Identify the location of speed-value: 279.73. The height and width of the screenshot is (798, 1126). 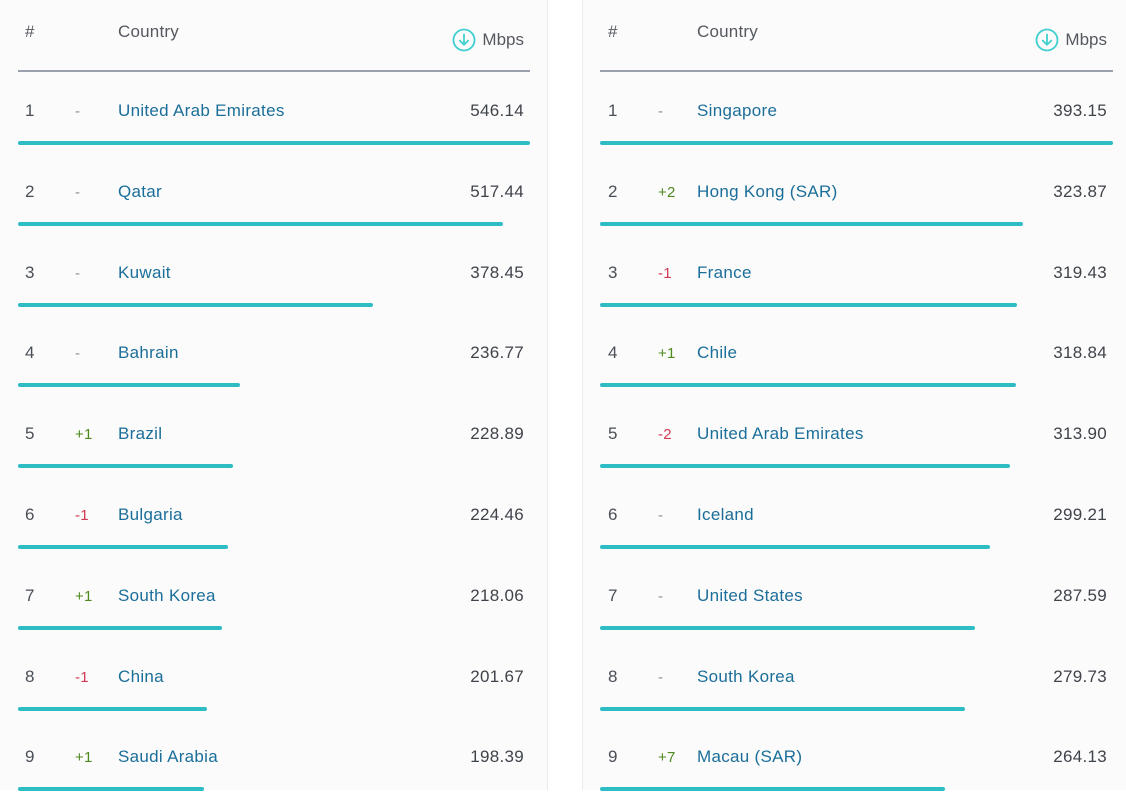
(1080, 676).